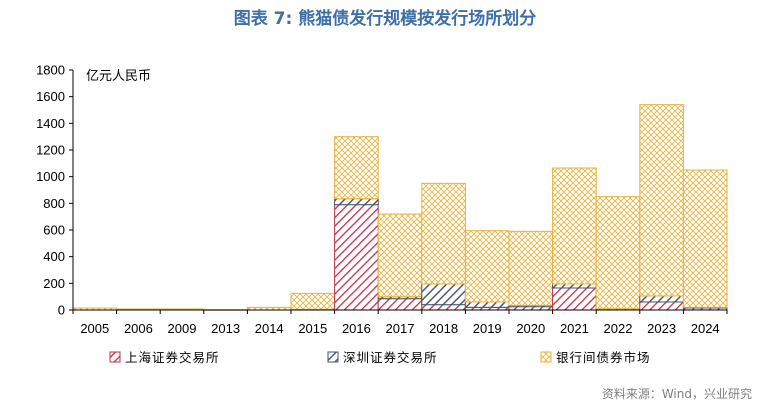 The height and width of the screenshot is (407, 770). What do you see at coordinates (400, 328) in the screenshot?
I see `x-tick-label: 2017` at bounding box center [400, 328].